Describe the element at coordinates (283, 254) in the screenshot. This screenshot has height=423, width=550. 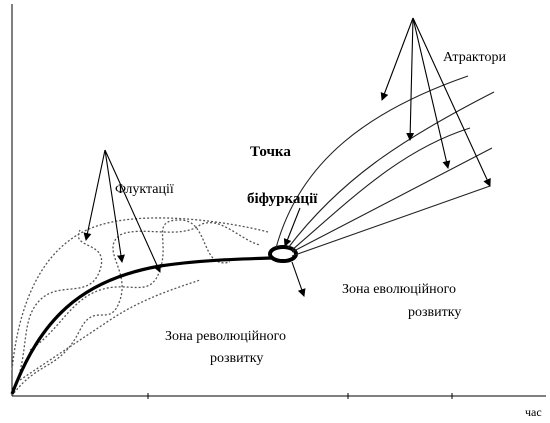
I see `bifurcation-point` at that location.